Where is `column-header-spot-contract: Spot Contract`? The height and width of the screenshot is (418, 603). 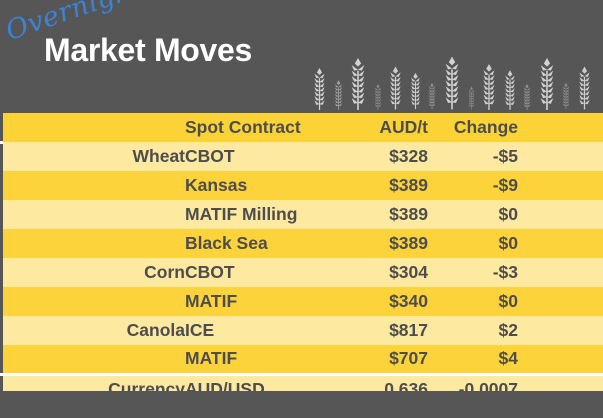
column-header-spot-contract: Spot Contract is located at coordinates (243, 126).